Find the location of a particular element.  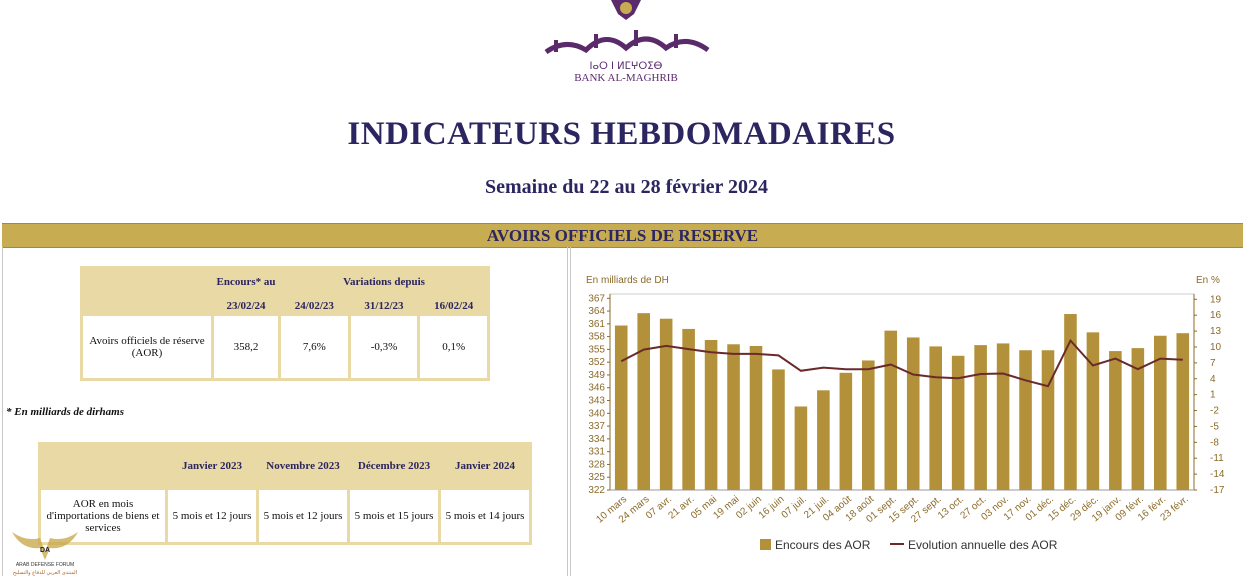

table1-corner is located at coordinates (147, 291).